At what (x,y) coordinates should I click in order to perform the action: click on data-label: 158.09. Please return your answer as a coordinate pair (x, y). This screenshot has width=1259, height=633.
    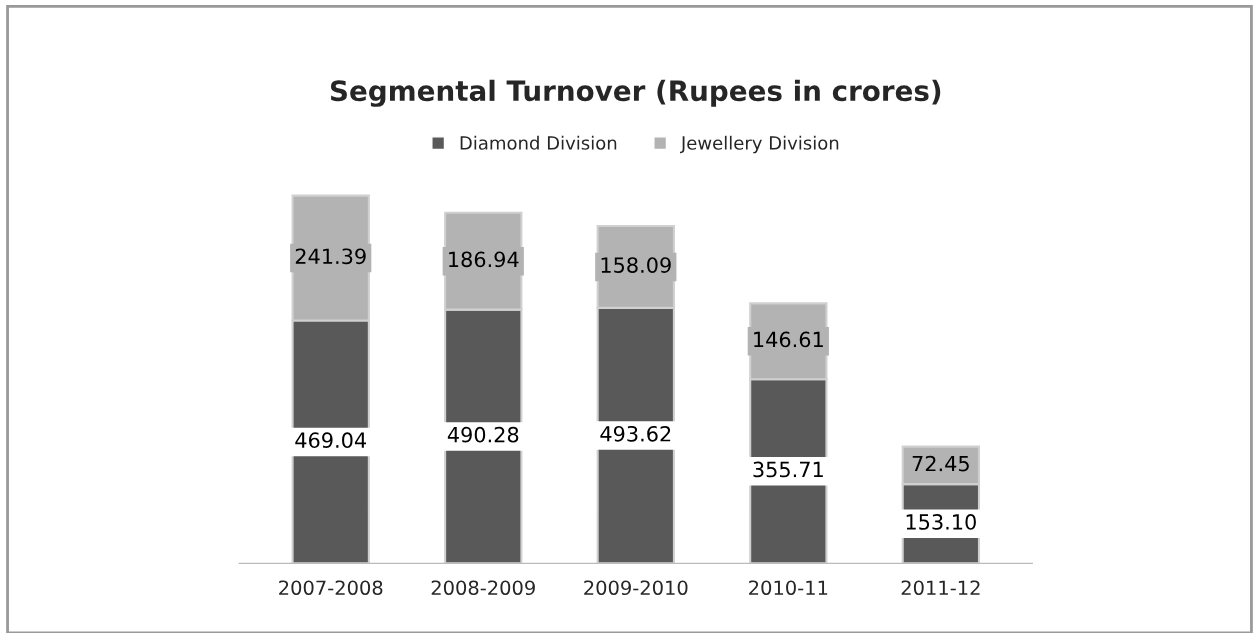
    Looking at the image, I should click on (636, 265).